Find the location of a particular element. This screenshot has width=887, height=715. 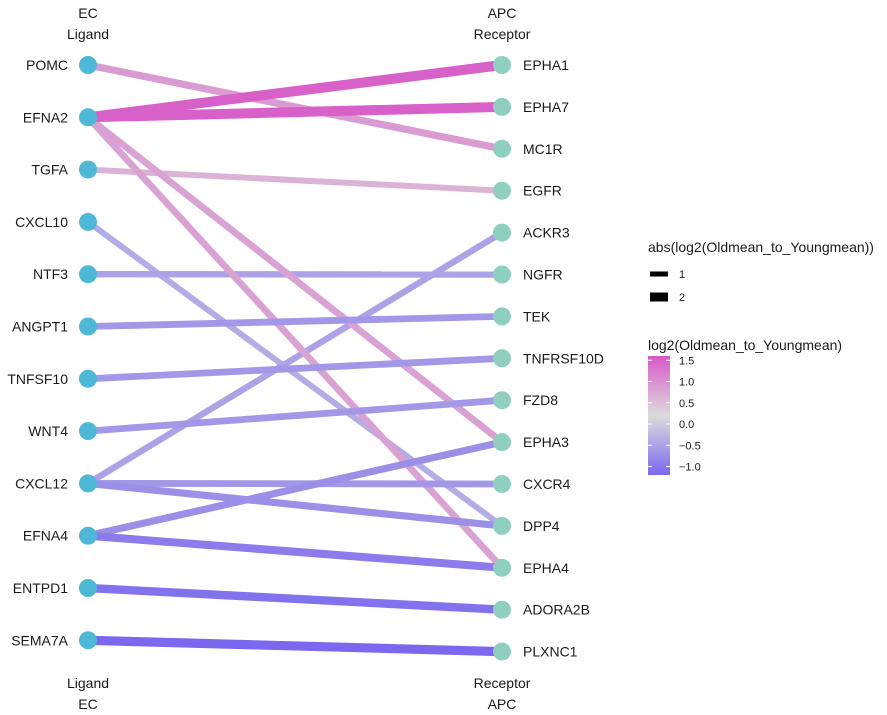

ligand-label: EFNA4 is located at coordinates (45, 536).